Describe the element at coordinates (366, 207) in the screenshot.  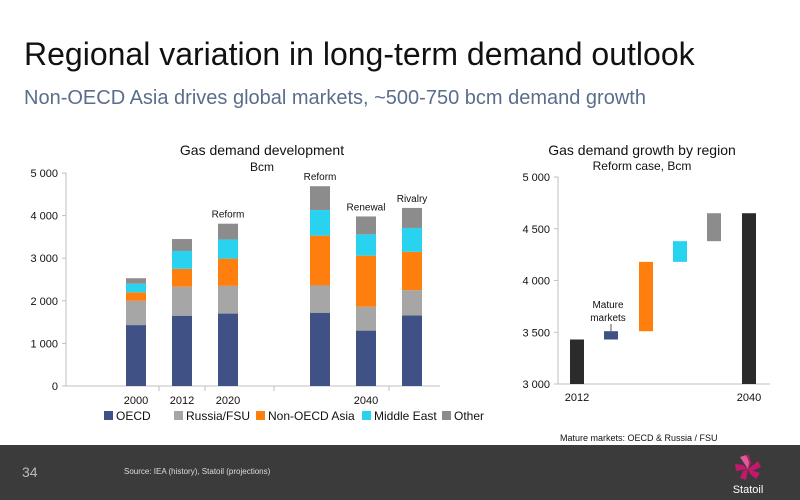
I see `chart1-bar-label: Renewal` at that location.